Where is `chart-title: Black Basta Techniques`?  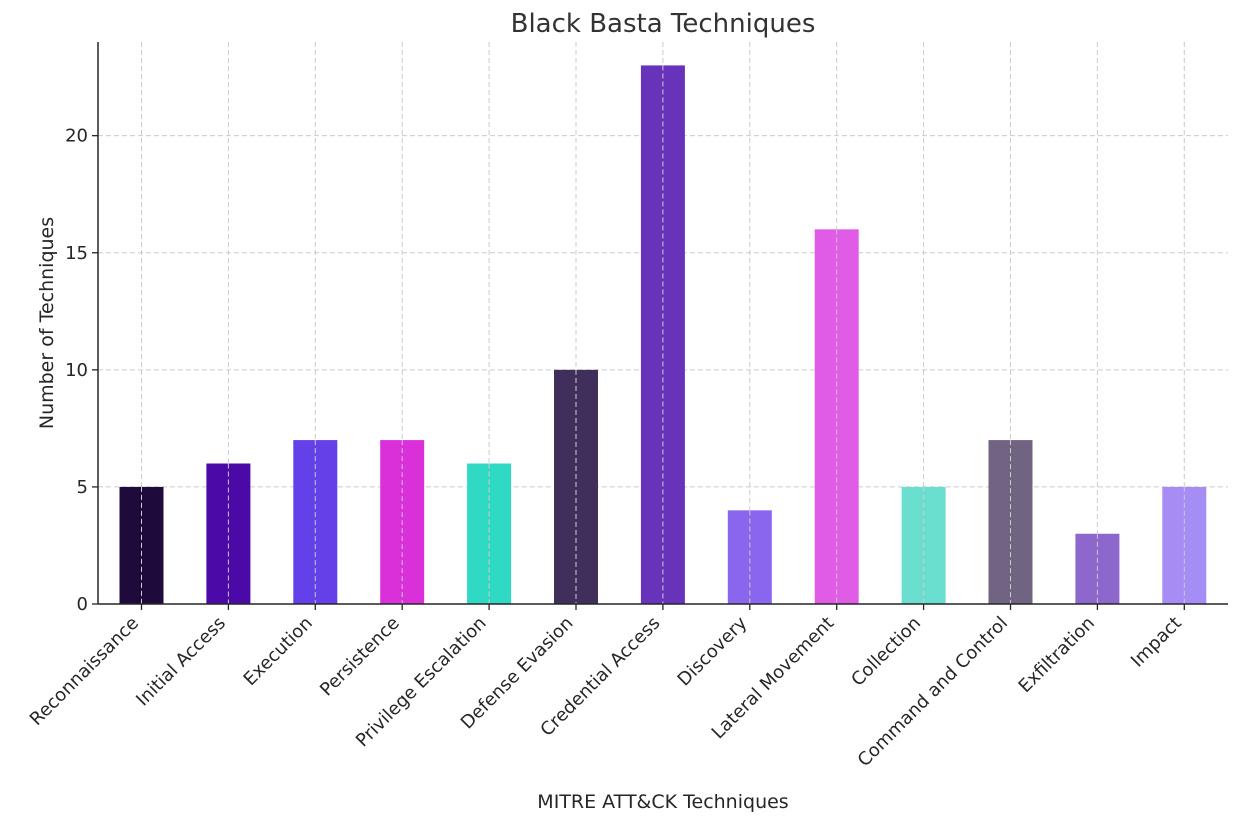 chart-title: Black Basta Techniques is located at coordinates (663, 24).